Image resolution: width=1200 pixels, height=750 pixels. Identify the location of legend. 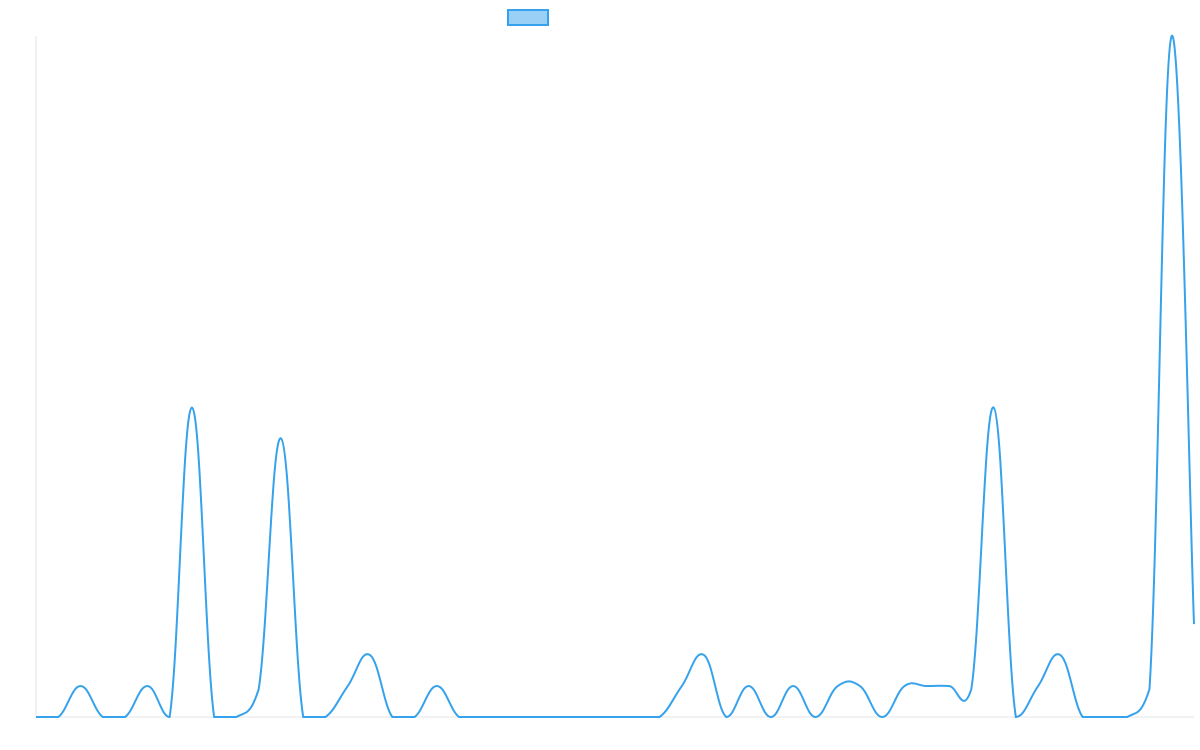
(528, 17).